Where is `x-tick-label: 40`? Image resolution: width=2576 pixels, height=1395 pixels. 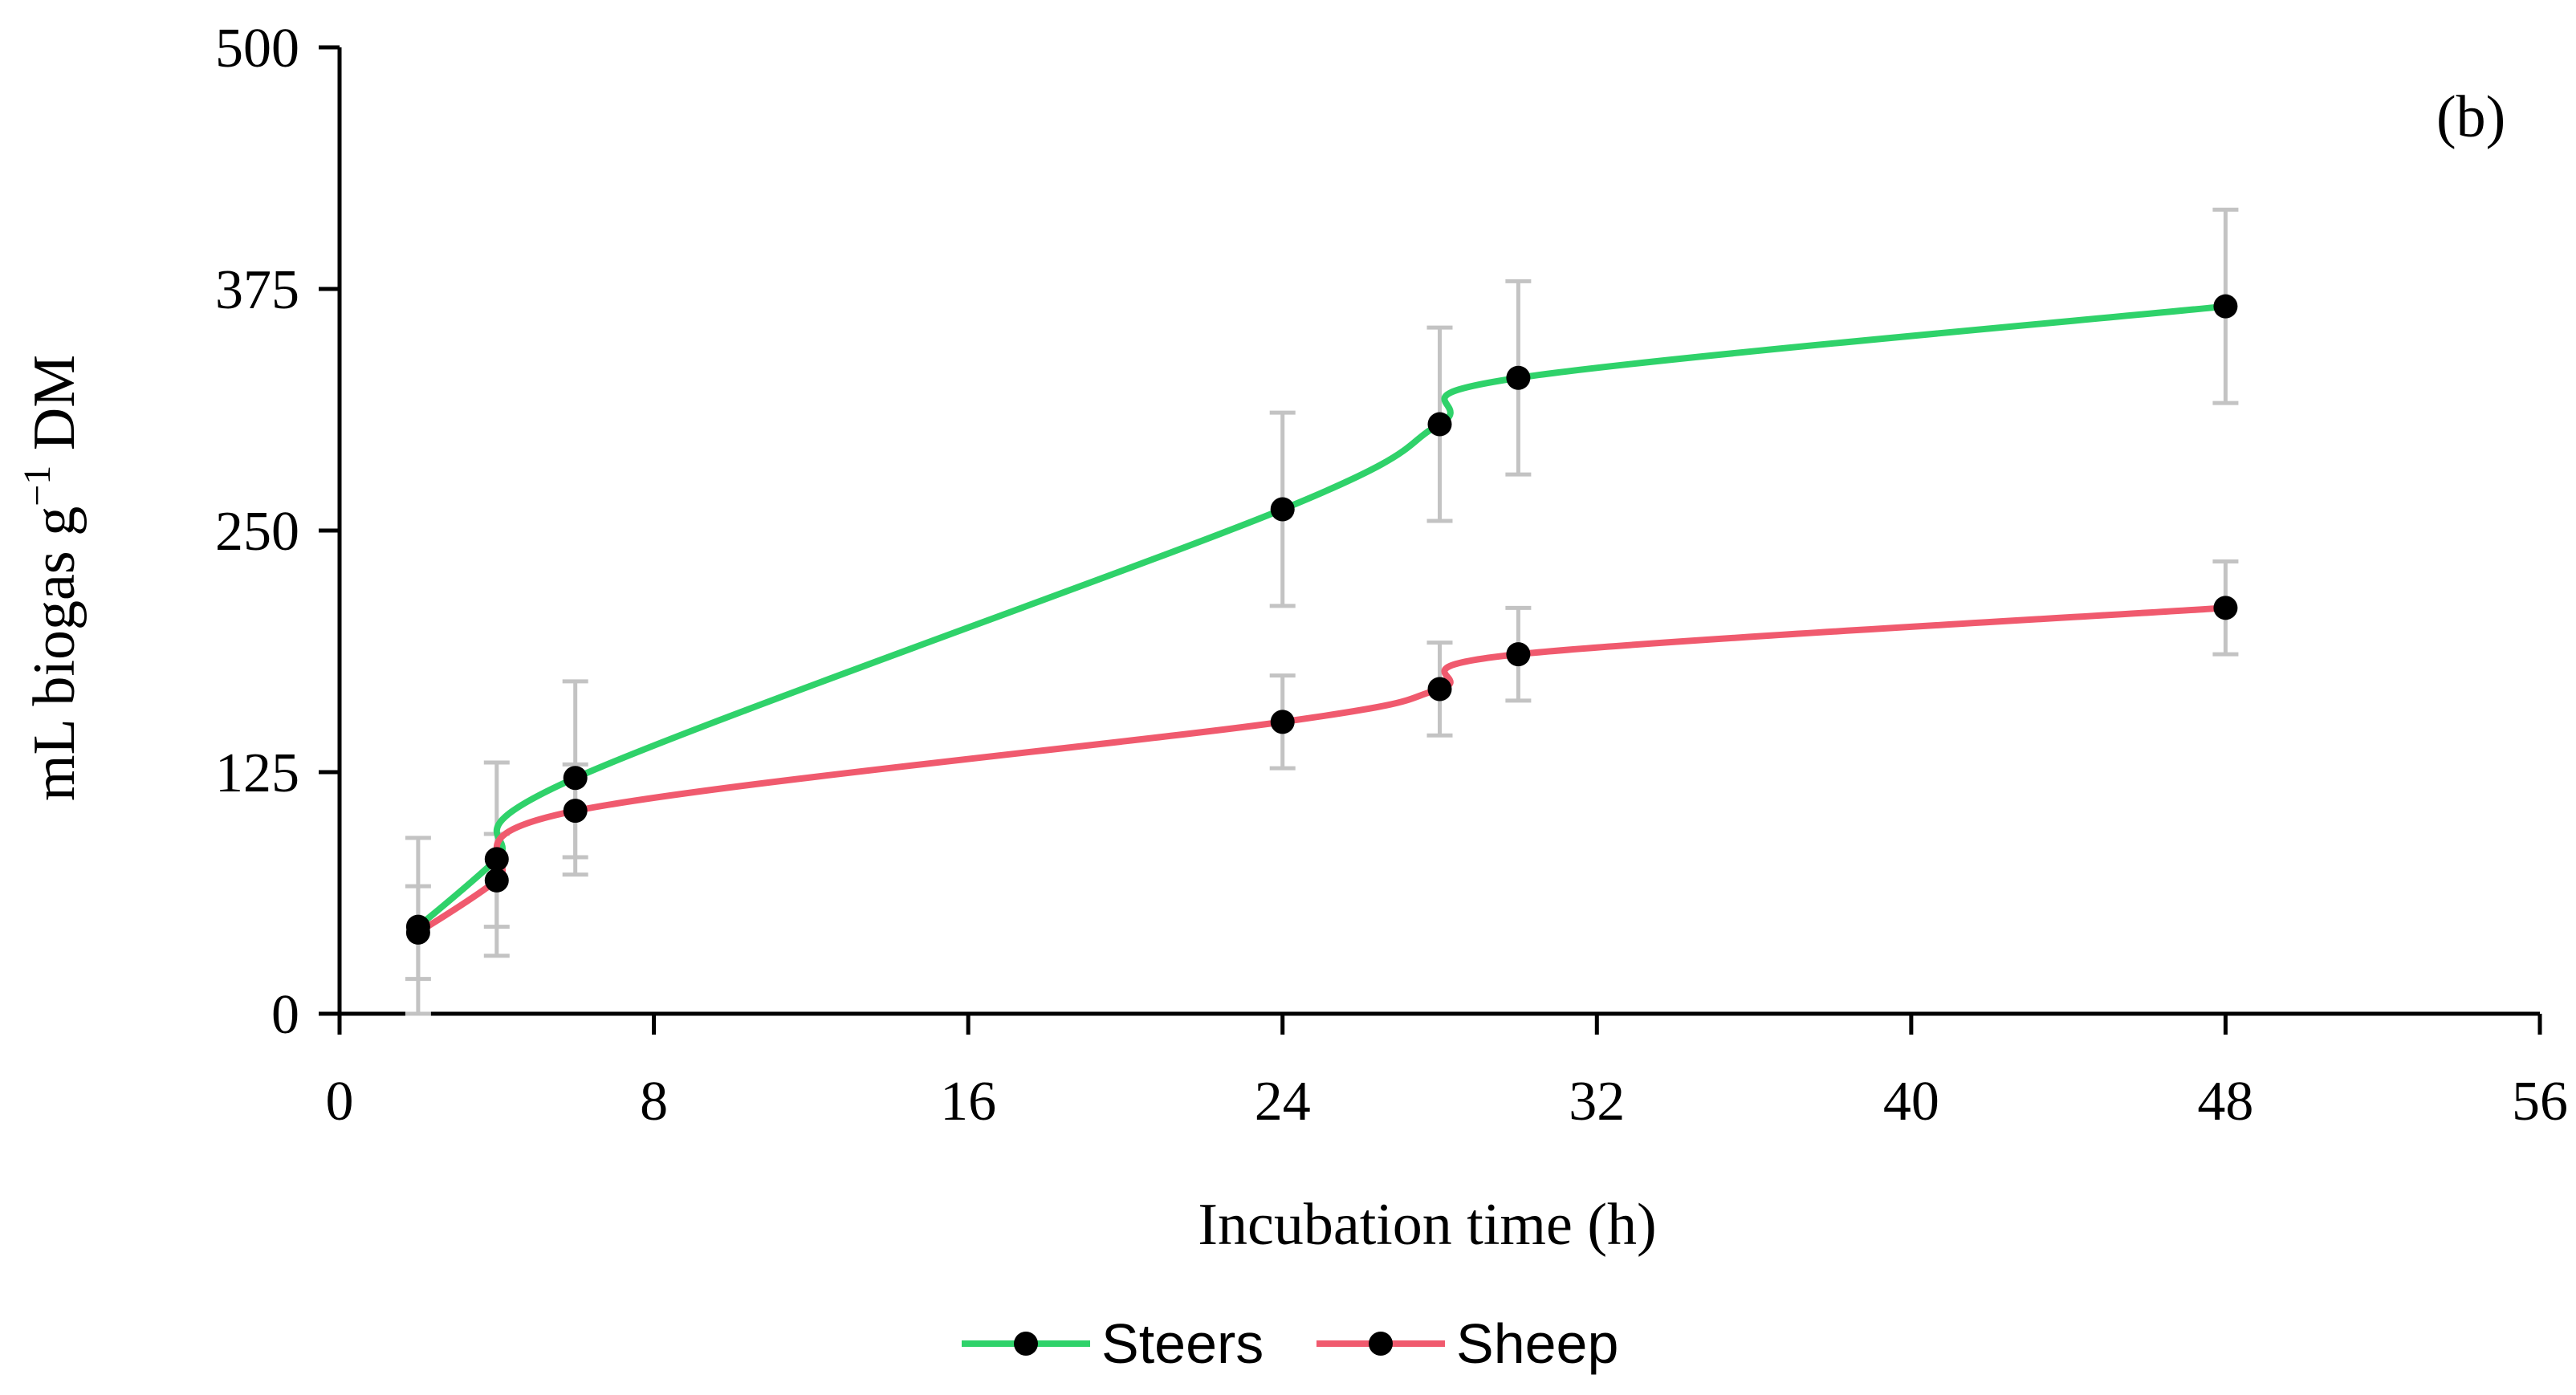 x-tick-label: 40 is located at coordinates (1911, 1102).